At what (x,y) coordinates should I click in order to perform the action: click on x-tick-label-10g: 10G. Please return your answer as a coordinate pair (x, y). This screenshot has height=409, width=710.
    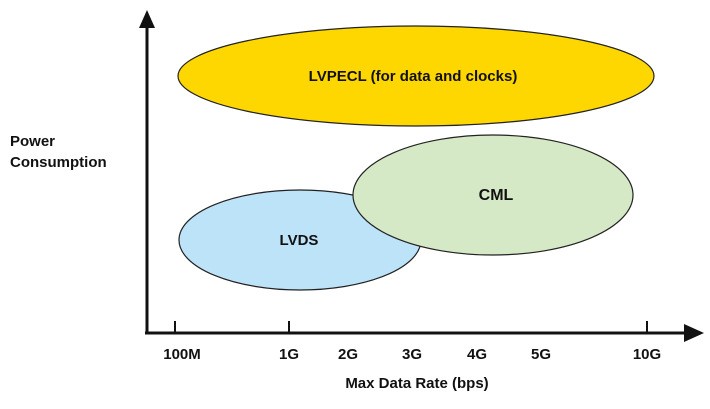
    Looking at the image, I should click on (647, 354).